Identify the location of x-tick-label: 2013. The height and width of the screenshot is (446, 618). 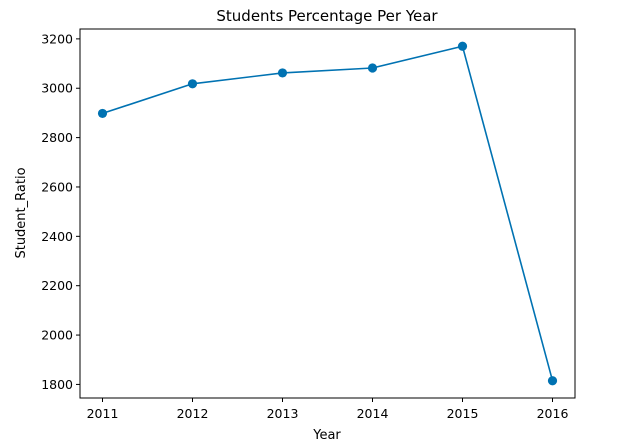
(283, 413).